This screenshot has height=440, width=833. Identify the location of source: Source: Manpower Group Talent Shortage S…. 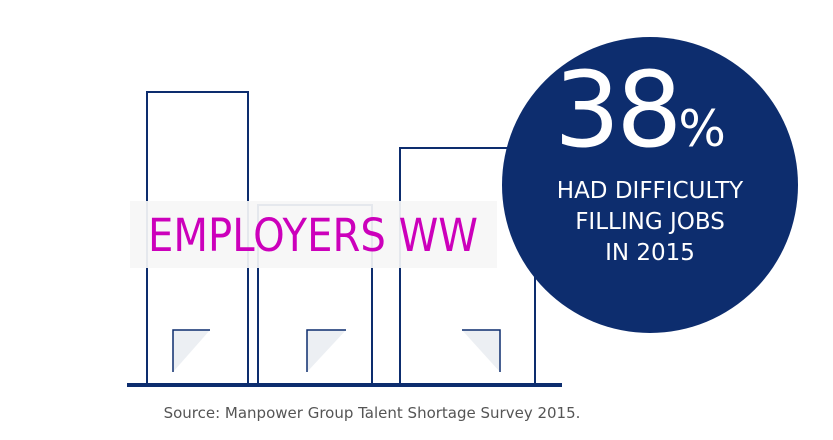
(372, 413).